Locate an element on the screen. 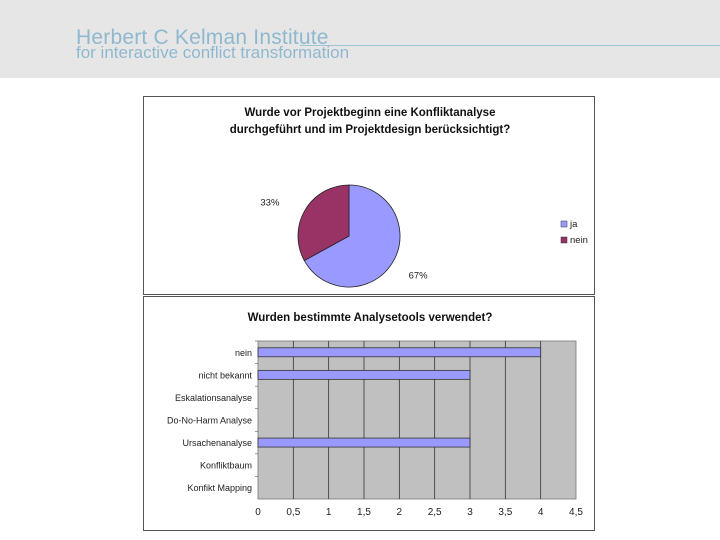  pie-chart: 67% 33% is located at coordinates (344, 236).